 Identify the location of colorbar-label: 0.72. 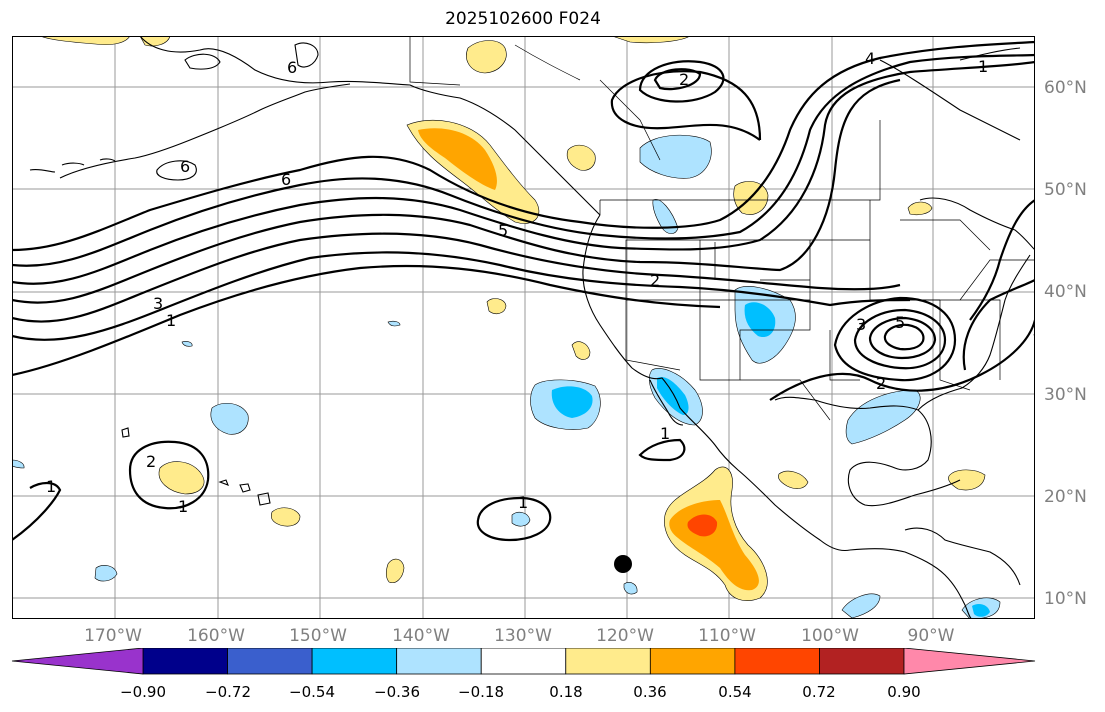
(819, 692).